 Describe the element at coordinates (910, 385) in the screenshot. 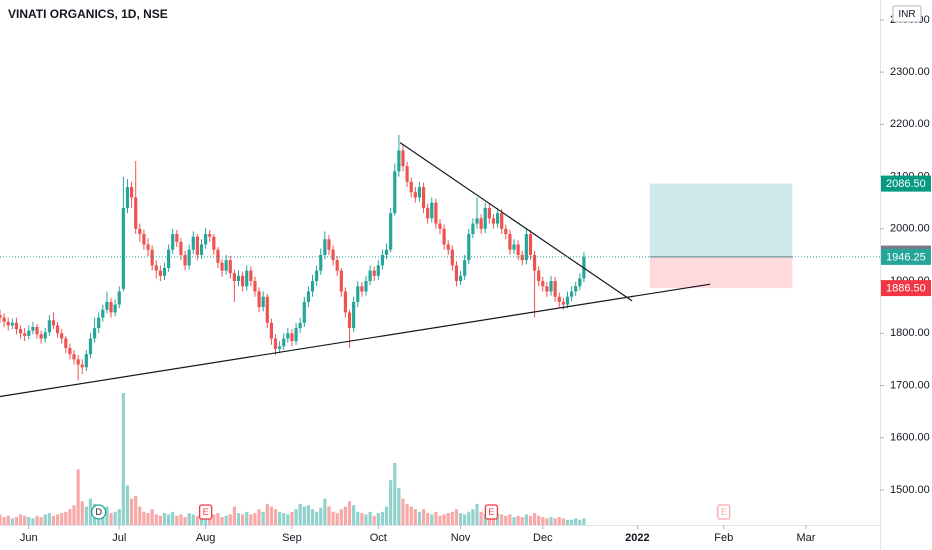

I see `y-tick-label: 1700.00` at that location.